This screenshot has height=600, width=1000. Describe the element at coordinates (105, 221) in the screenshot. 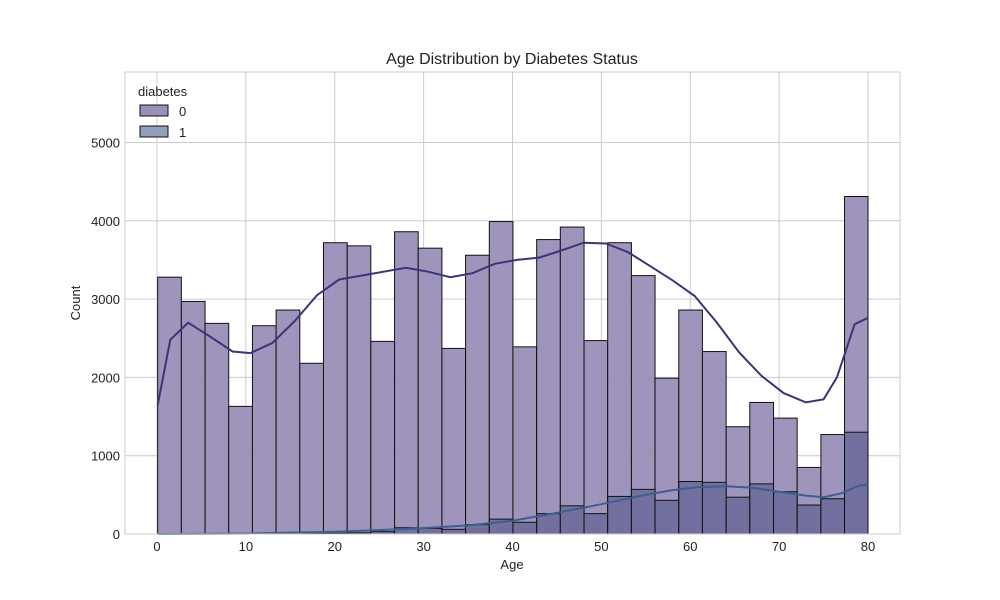

I see `y-tick-label: 4000` at that location.